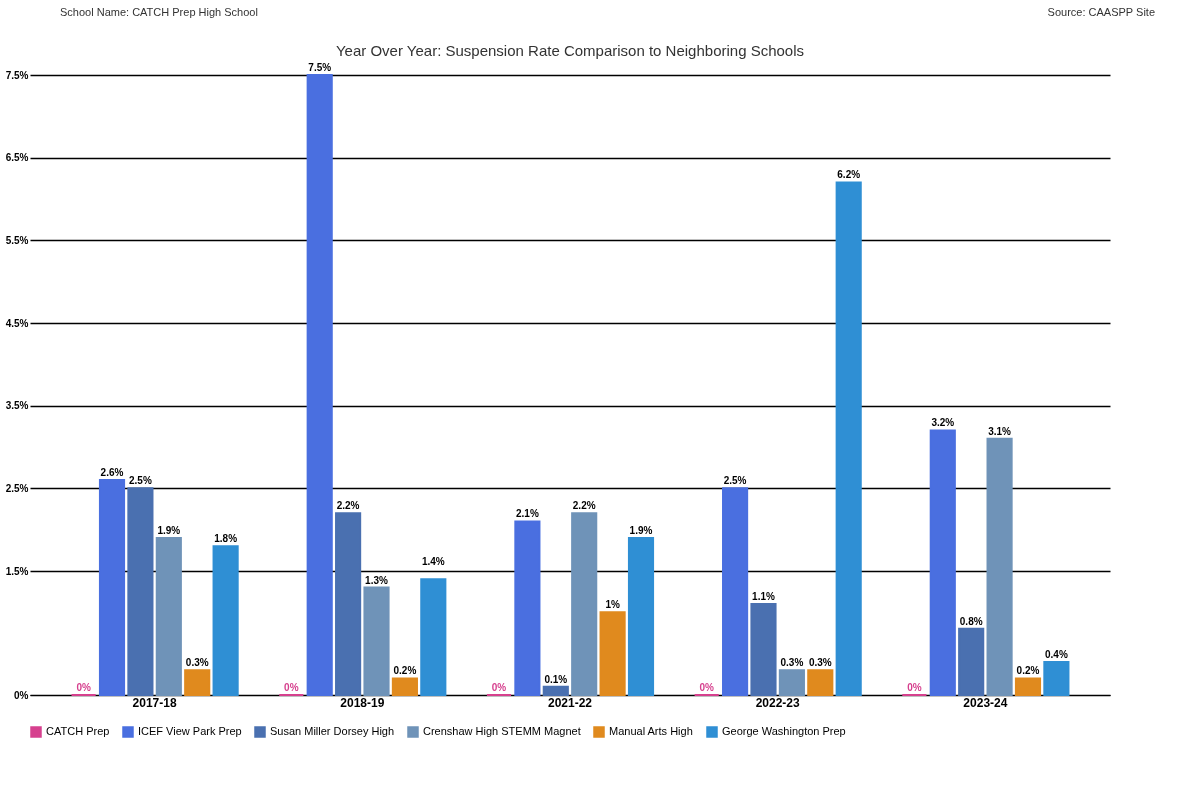 The width and height of the screenshot is (1185, 794). What do you see at coordinates (17, 488) in the screenshot?
I see `y-tick-label: 2.5%` at bounding box center [17, 488].